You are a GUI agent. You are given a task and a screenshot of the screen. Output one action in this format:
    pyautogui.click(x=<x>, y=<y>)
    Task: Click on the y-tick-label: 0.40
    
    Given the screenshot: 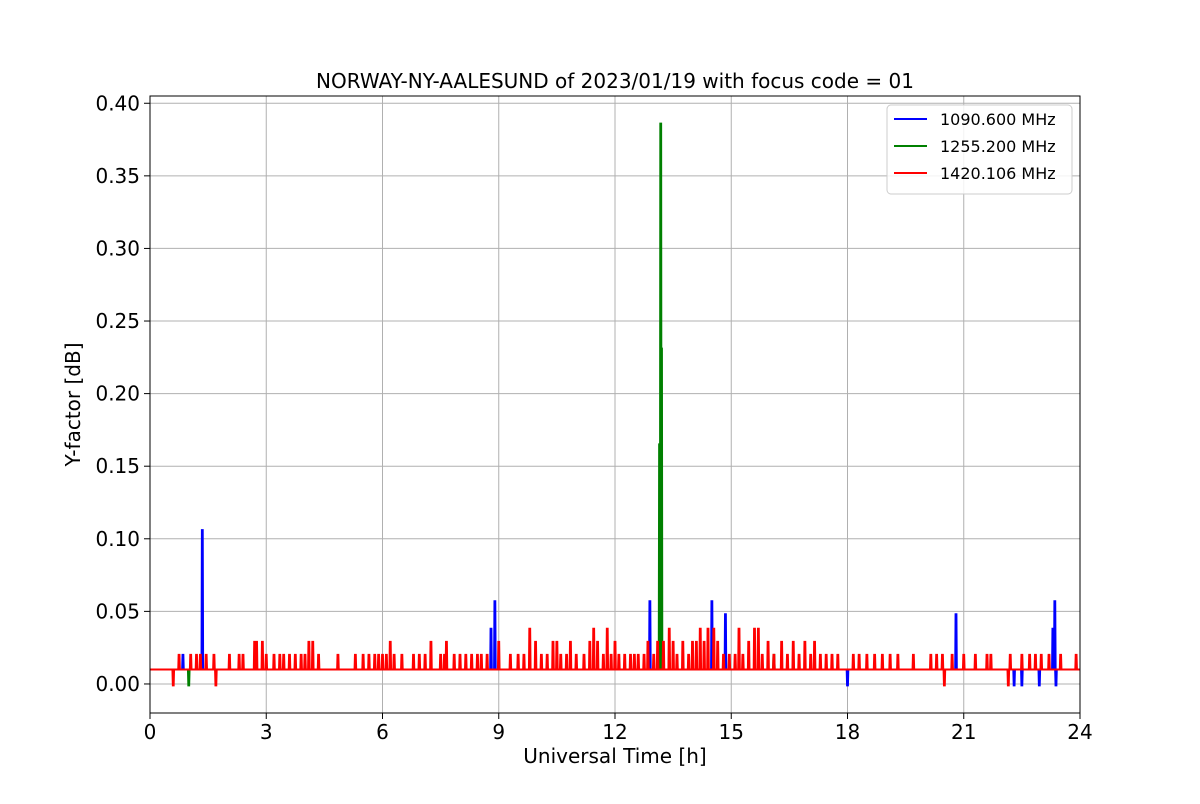 What is the action you would take?
    pyautogui.click(x=117, y=103)
    